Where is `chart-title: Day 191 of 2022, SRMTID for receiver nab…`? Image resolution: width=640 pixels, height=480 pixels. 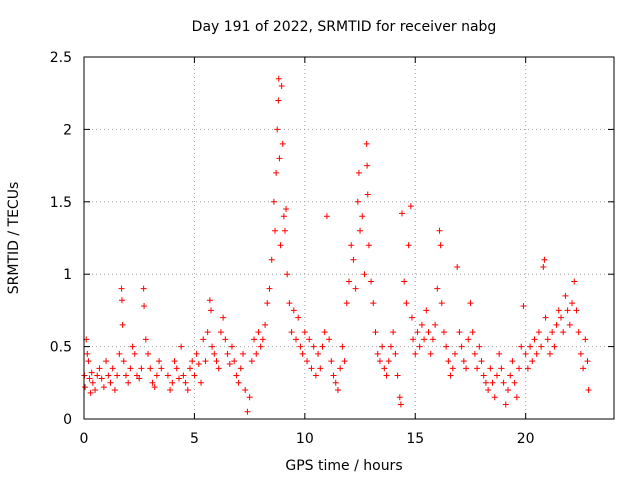
chart-title: Day 191 of 2022, SRMTID for receiver nab… is located at coordinates (344, 27).